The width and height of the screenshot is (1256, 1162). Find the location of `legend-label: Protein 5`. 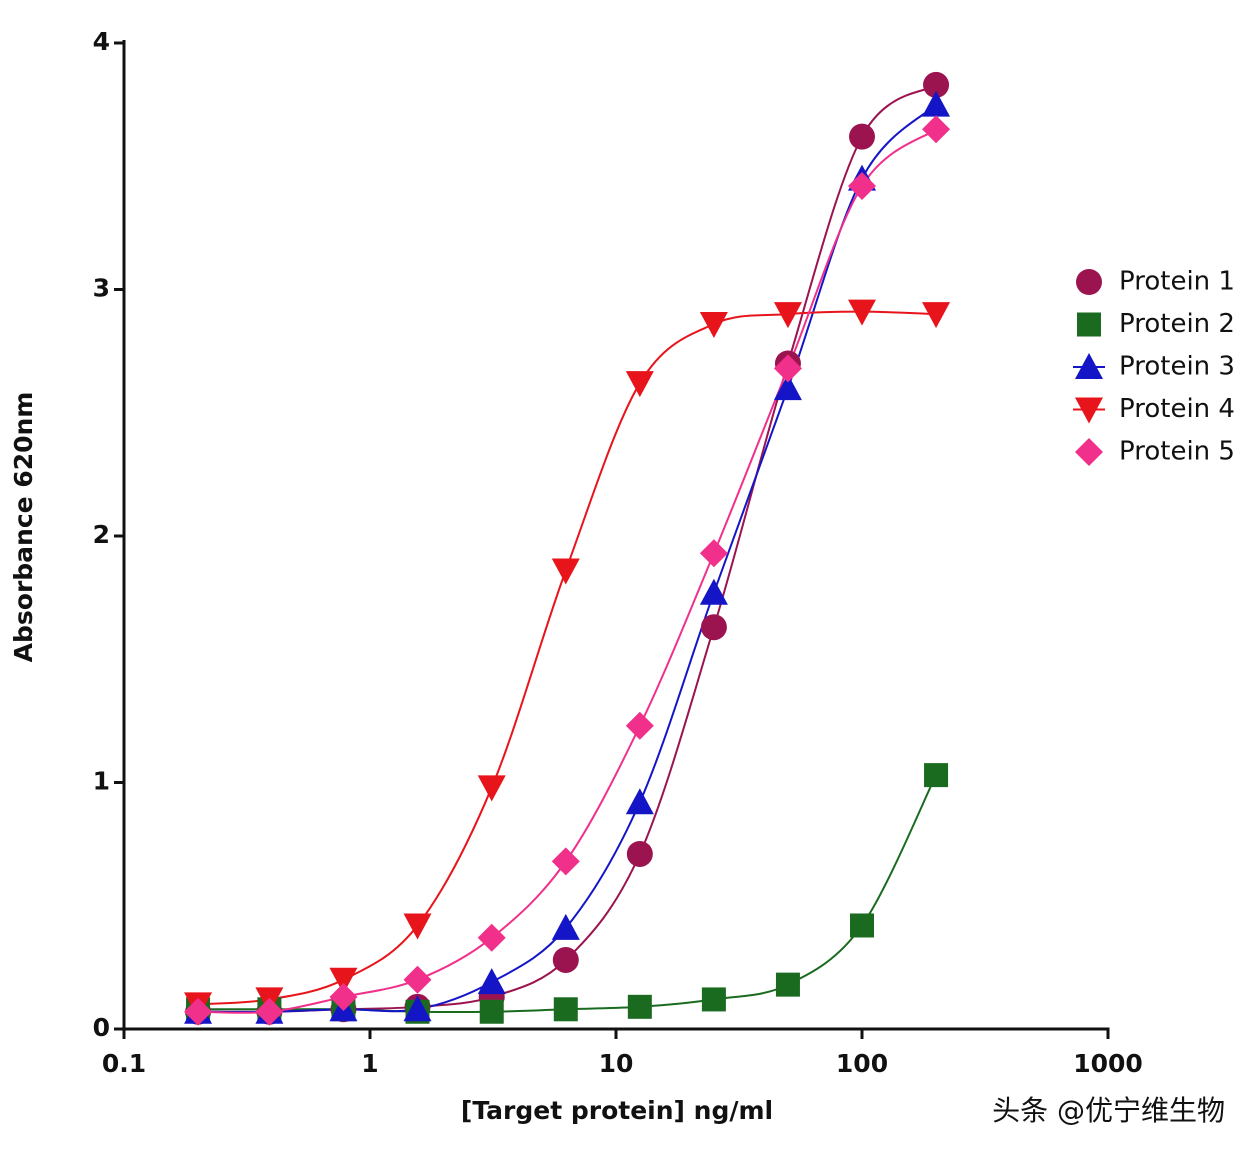

legend-label: Protein 5 is located at coordinates (1177, 452).